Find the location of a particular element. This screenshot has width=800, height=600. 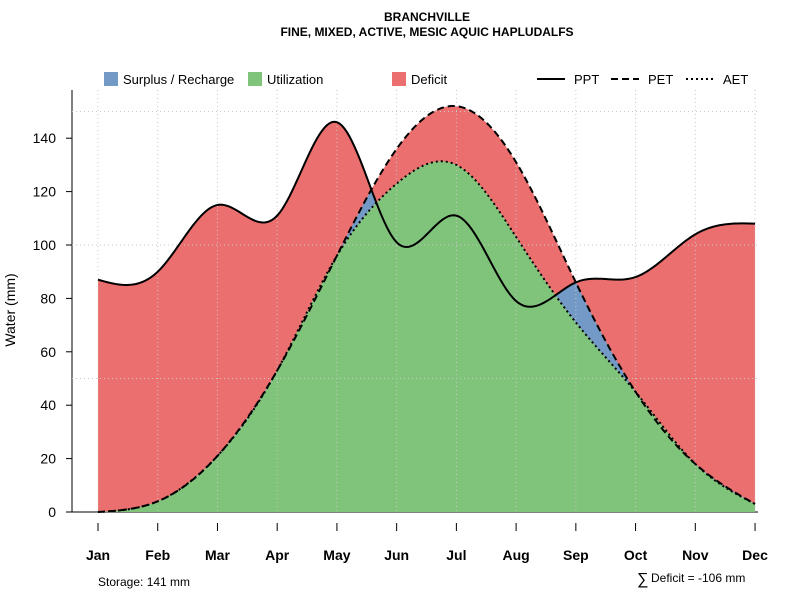

y-tick-label: 80 is located at coordinates (48, 298).